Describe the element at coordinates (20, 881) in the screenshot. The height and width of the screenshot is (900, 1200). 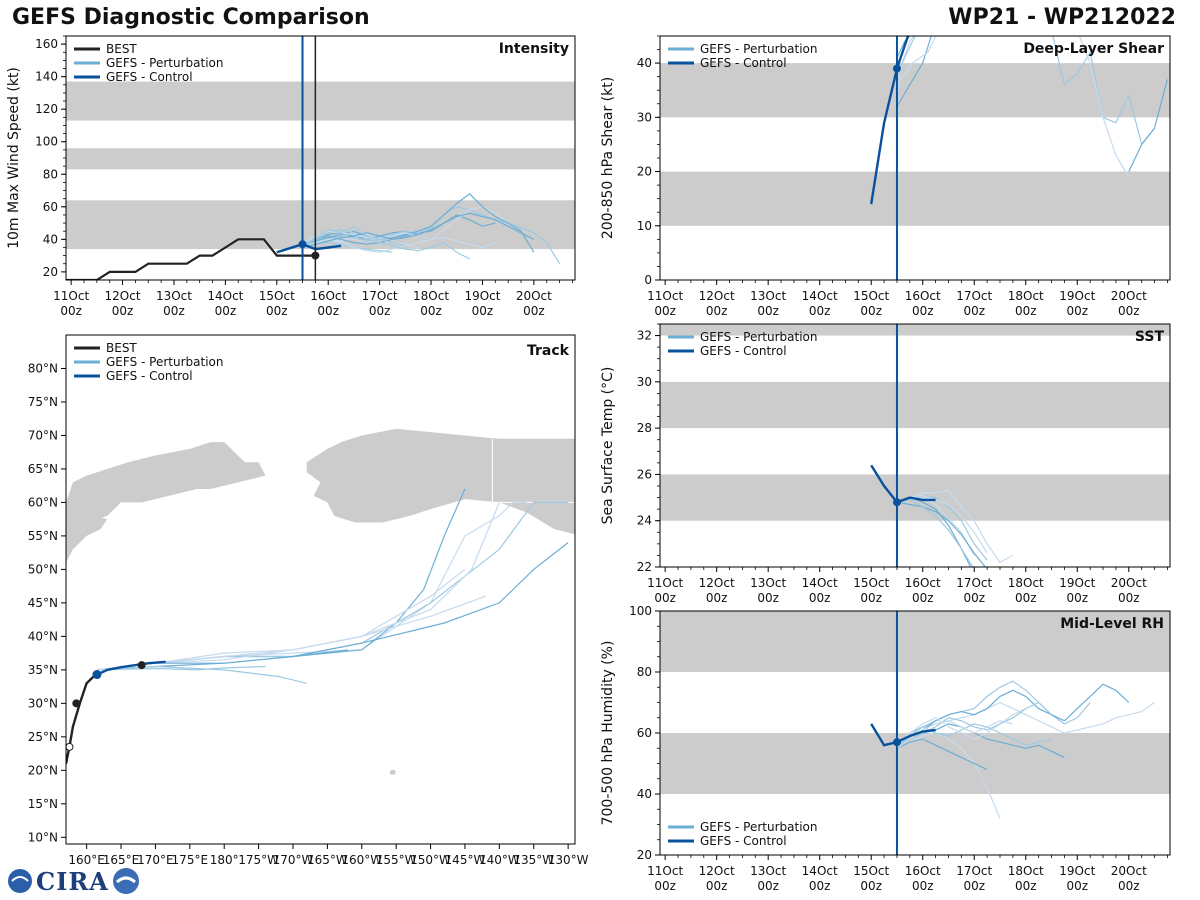
I see `logo-globe-icon` at that location.